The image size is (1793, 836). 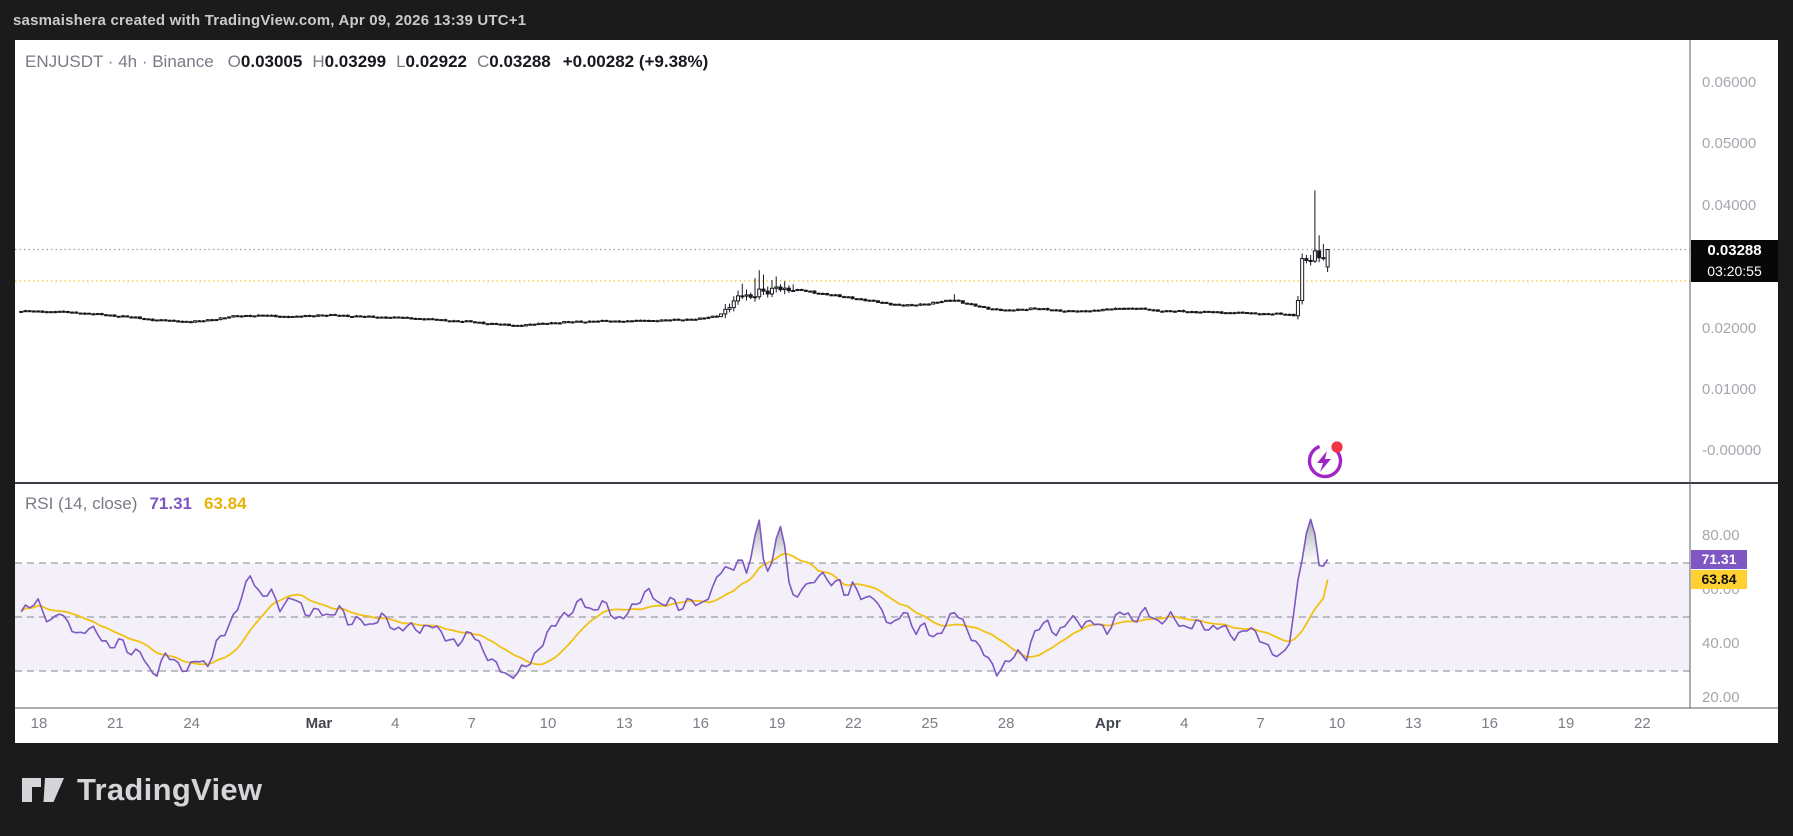 I want to click on price-change: +0.00282 (+9.38%), so click(x=635, y=61).